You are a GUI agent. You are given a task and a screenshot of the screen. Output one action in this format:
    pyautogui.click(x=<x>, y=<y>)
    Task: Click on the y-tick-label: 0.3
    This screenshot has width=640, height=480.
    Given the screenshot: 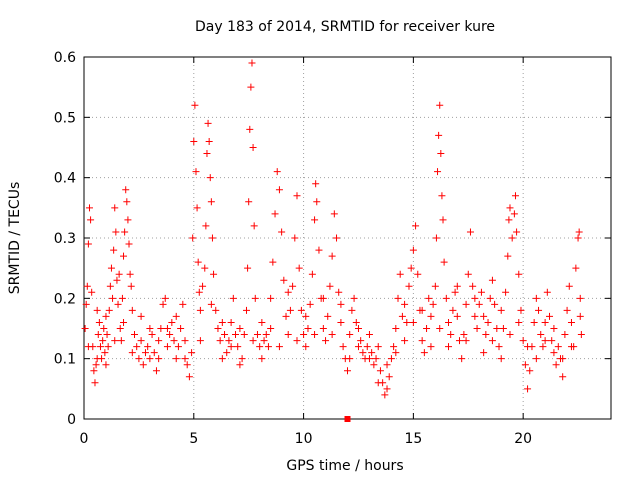 What is the action you would take?
    pyautogui.click(x=65, y=239)
    